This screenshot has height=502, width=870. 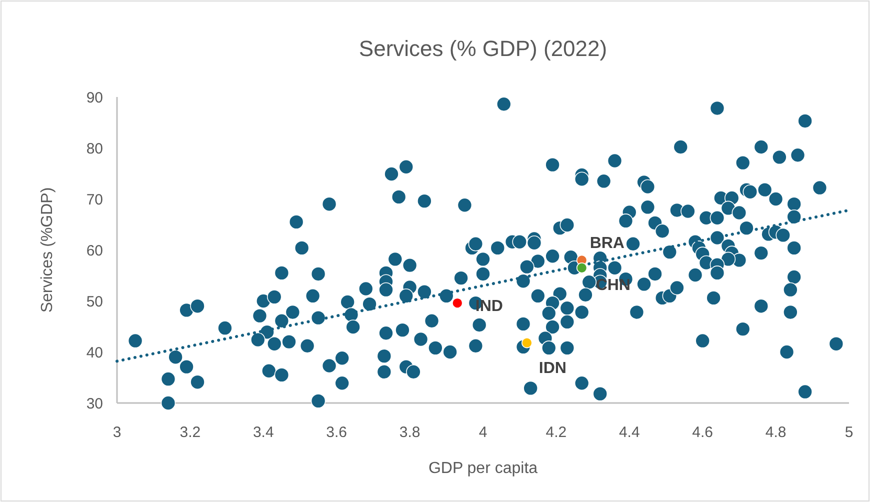 What do you see at coordinates (263, 432) in the screenshot?
I see `x-tick-label: 3.4` at bounding box center [263, 432].